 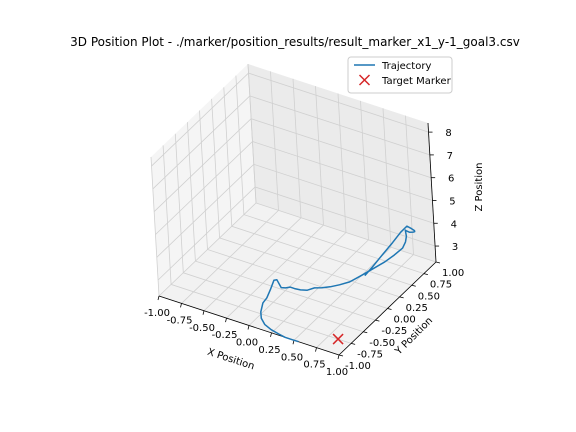 I want to click on legend-target-swatch, so click(x=364, y=80).